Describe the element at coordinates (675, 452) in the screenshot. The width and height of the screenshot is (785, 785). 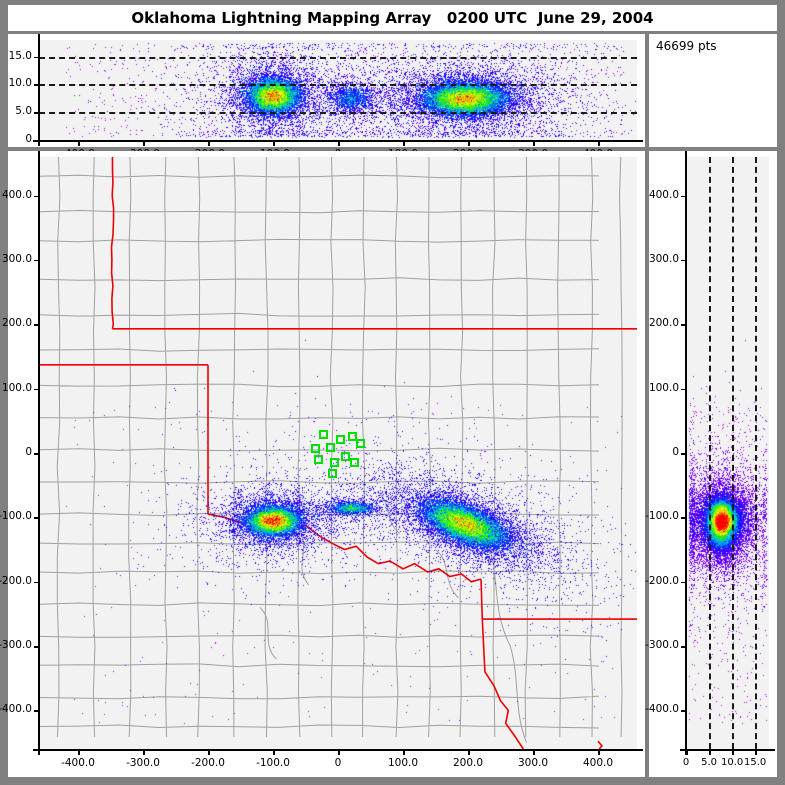
I see `side-ytick-label: 0` at that location.